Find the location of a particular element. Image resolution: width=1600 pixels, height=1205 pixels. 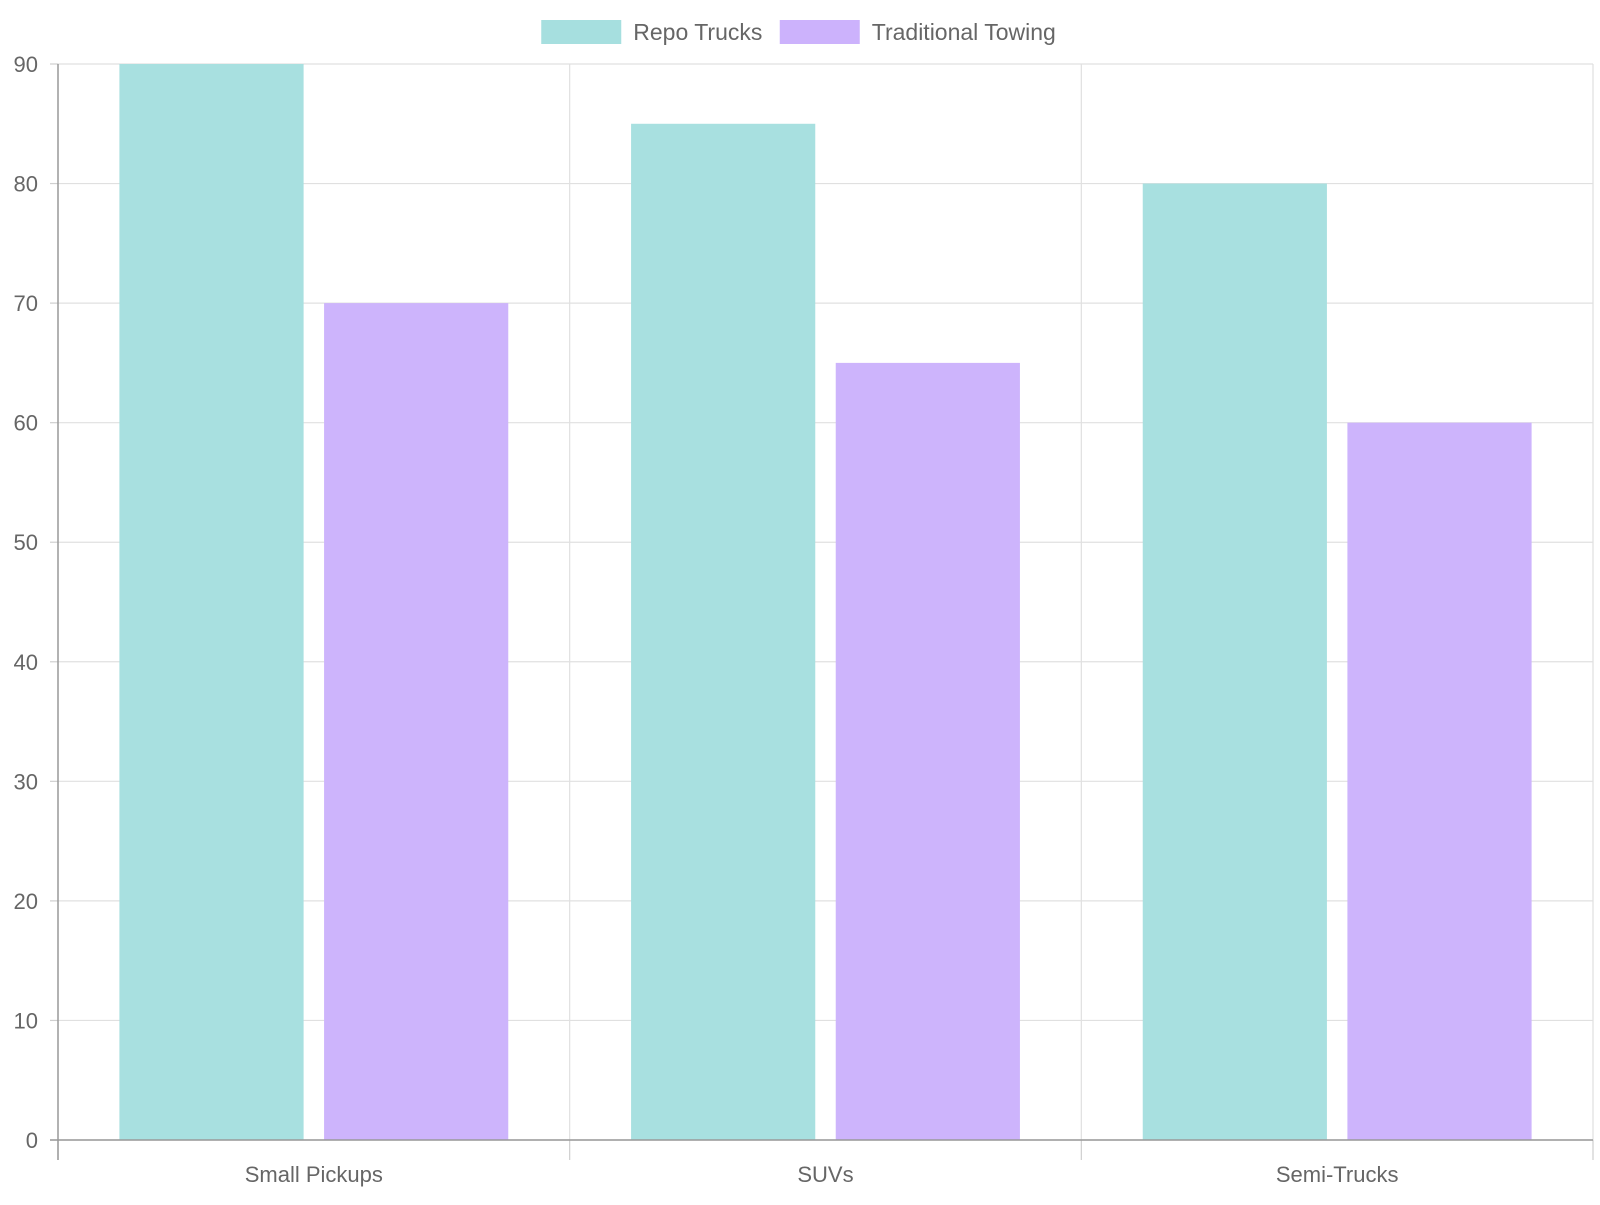

legend-label: Traditional Towing is located at coordinates (964, 32).